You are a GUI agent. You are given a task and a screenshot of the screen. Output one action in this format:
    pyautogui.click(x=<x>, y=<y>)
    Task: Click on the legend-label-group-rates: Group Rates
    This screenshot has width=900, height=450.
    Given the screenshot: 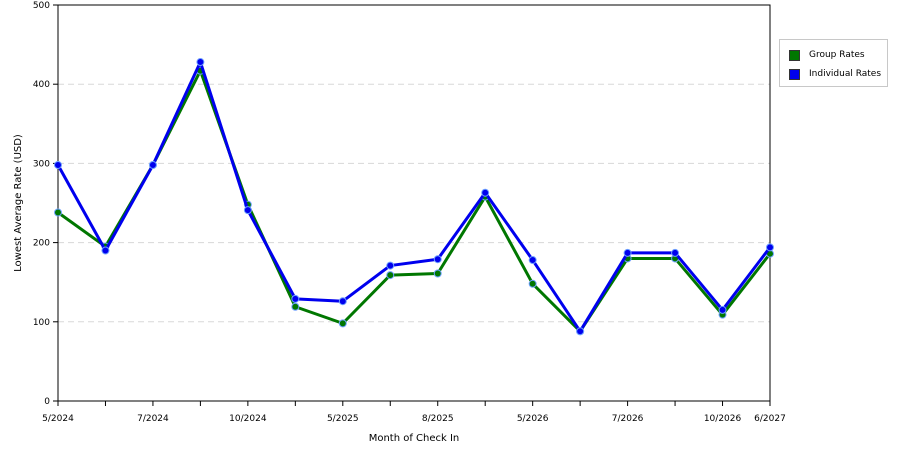 What is the action you would take?
    pyautogui.click(x=837, y=55)
    